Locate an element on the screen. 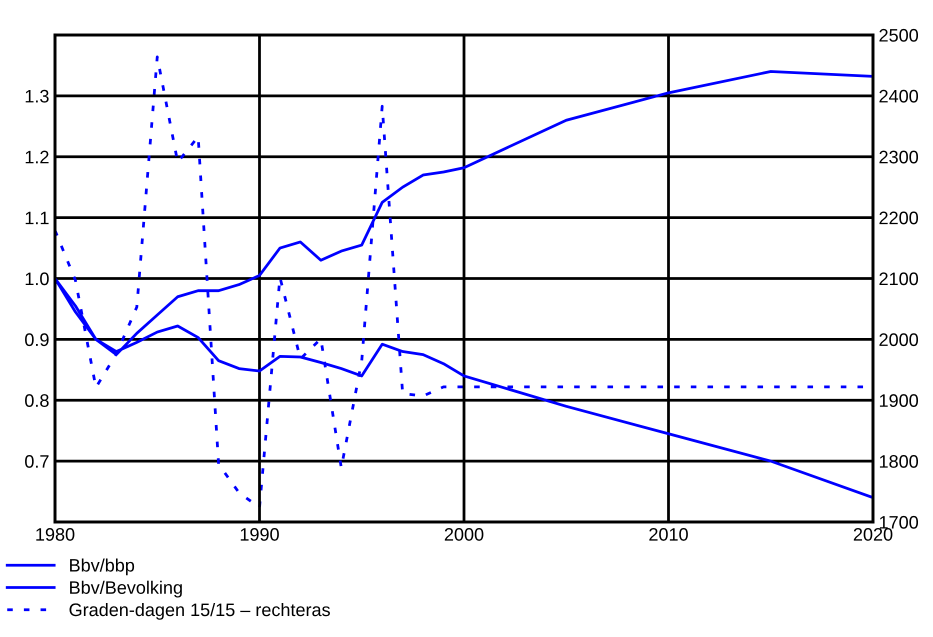  y2-tick-label: 1900 is located at coordinates (899, 400).